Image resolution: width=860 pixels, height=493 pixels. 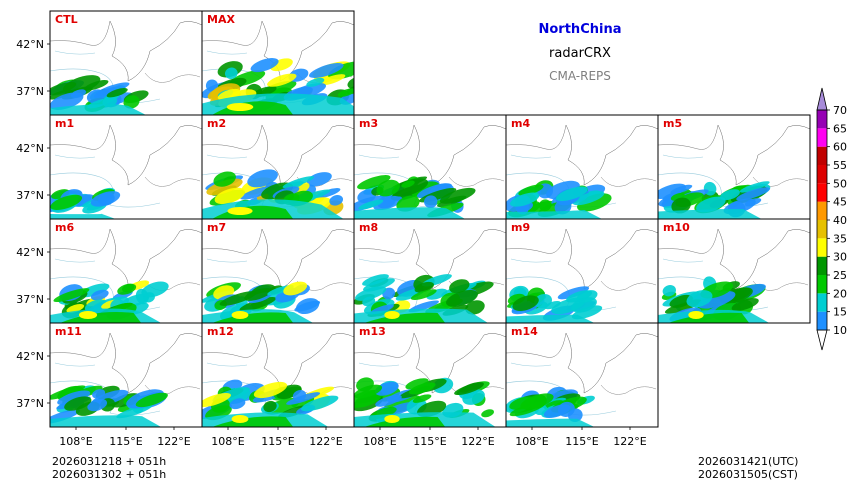 What do you see at coordinates (429, 441) in the screenshot?
I see `lon-tick-label: 115°E` at bounding box center [429, 441].